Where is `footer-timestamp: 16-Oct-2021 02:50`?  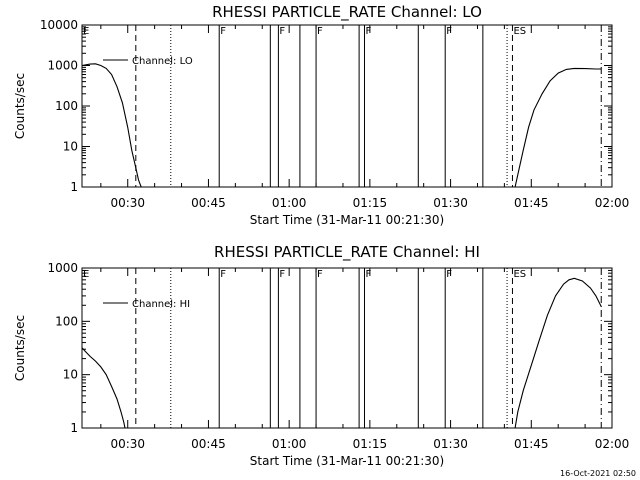
footer-timestamp: 16-Oct-2021 02:50 is located at coordinates (598, 473).